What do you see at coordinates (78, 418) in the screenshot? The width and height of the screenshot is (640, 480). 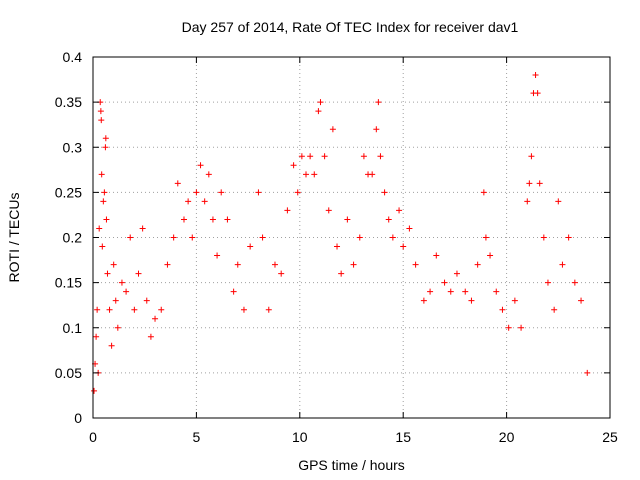 I see `y-tick-label: 0` at bounding box center [78, 418].